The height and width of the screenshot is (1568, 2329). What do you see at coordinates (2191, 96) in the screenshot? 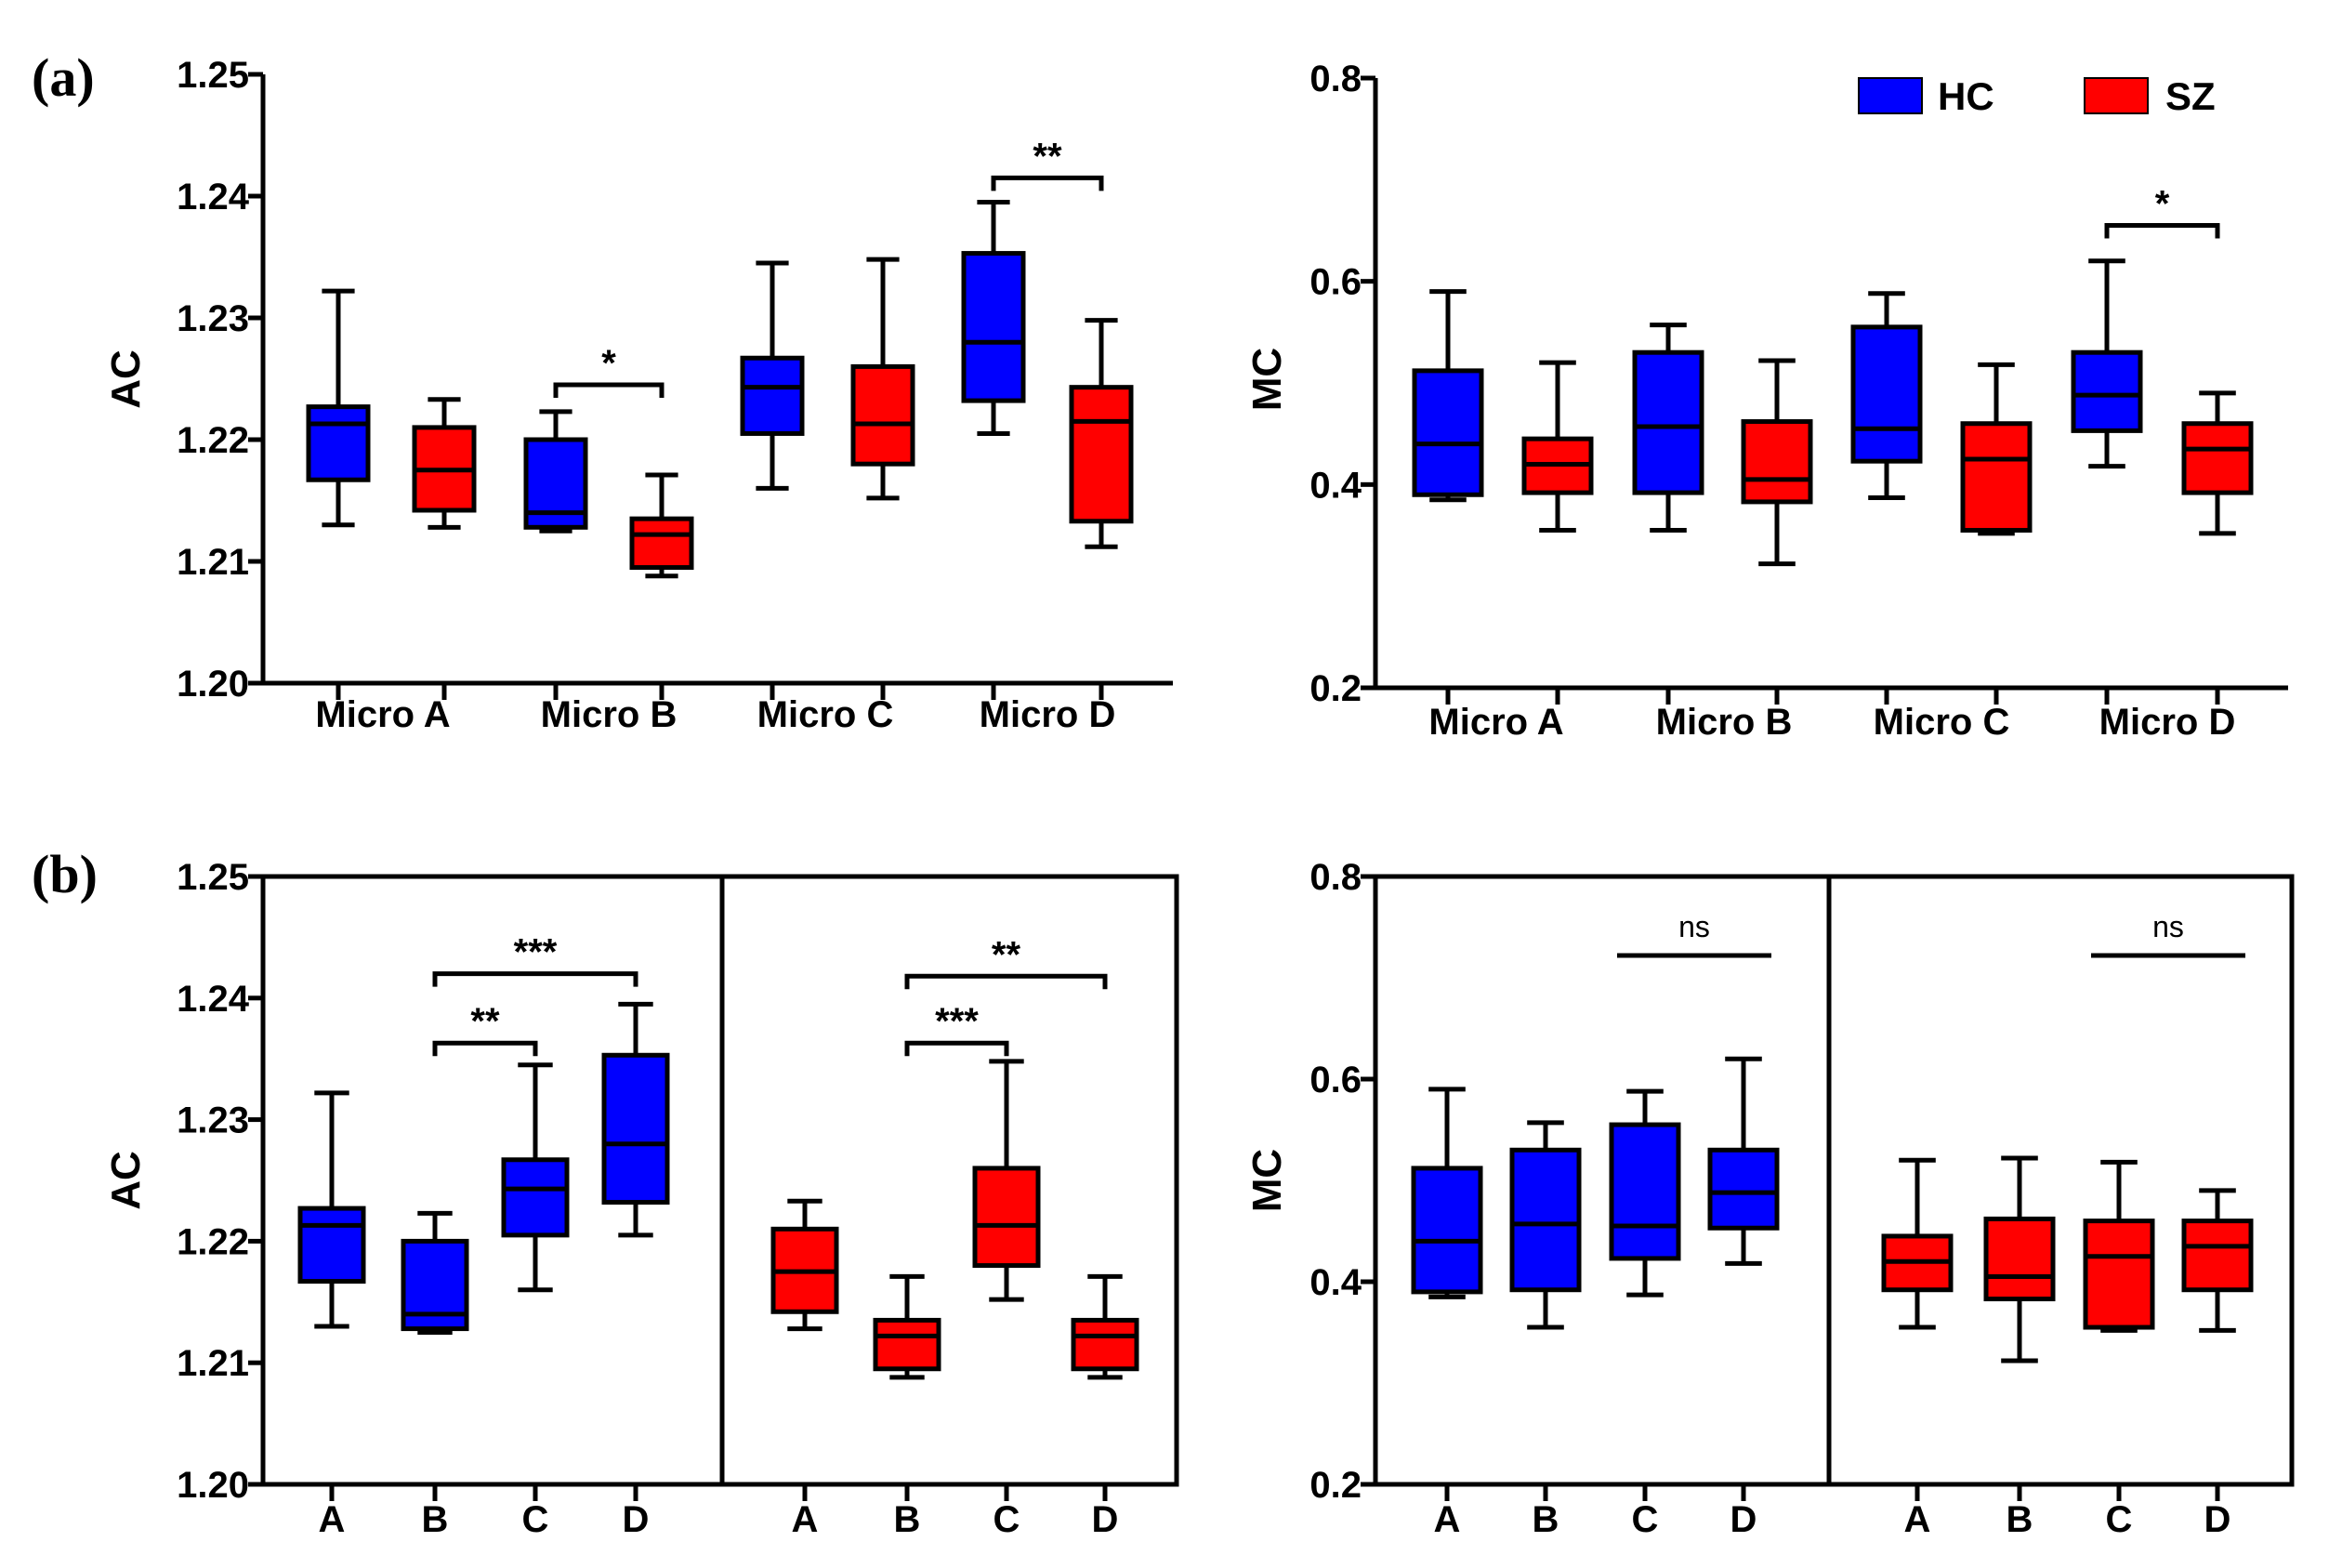
I see `legend-label-sz: SZ` at bounding box center [2191, 96].